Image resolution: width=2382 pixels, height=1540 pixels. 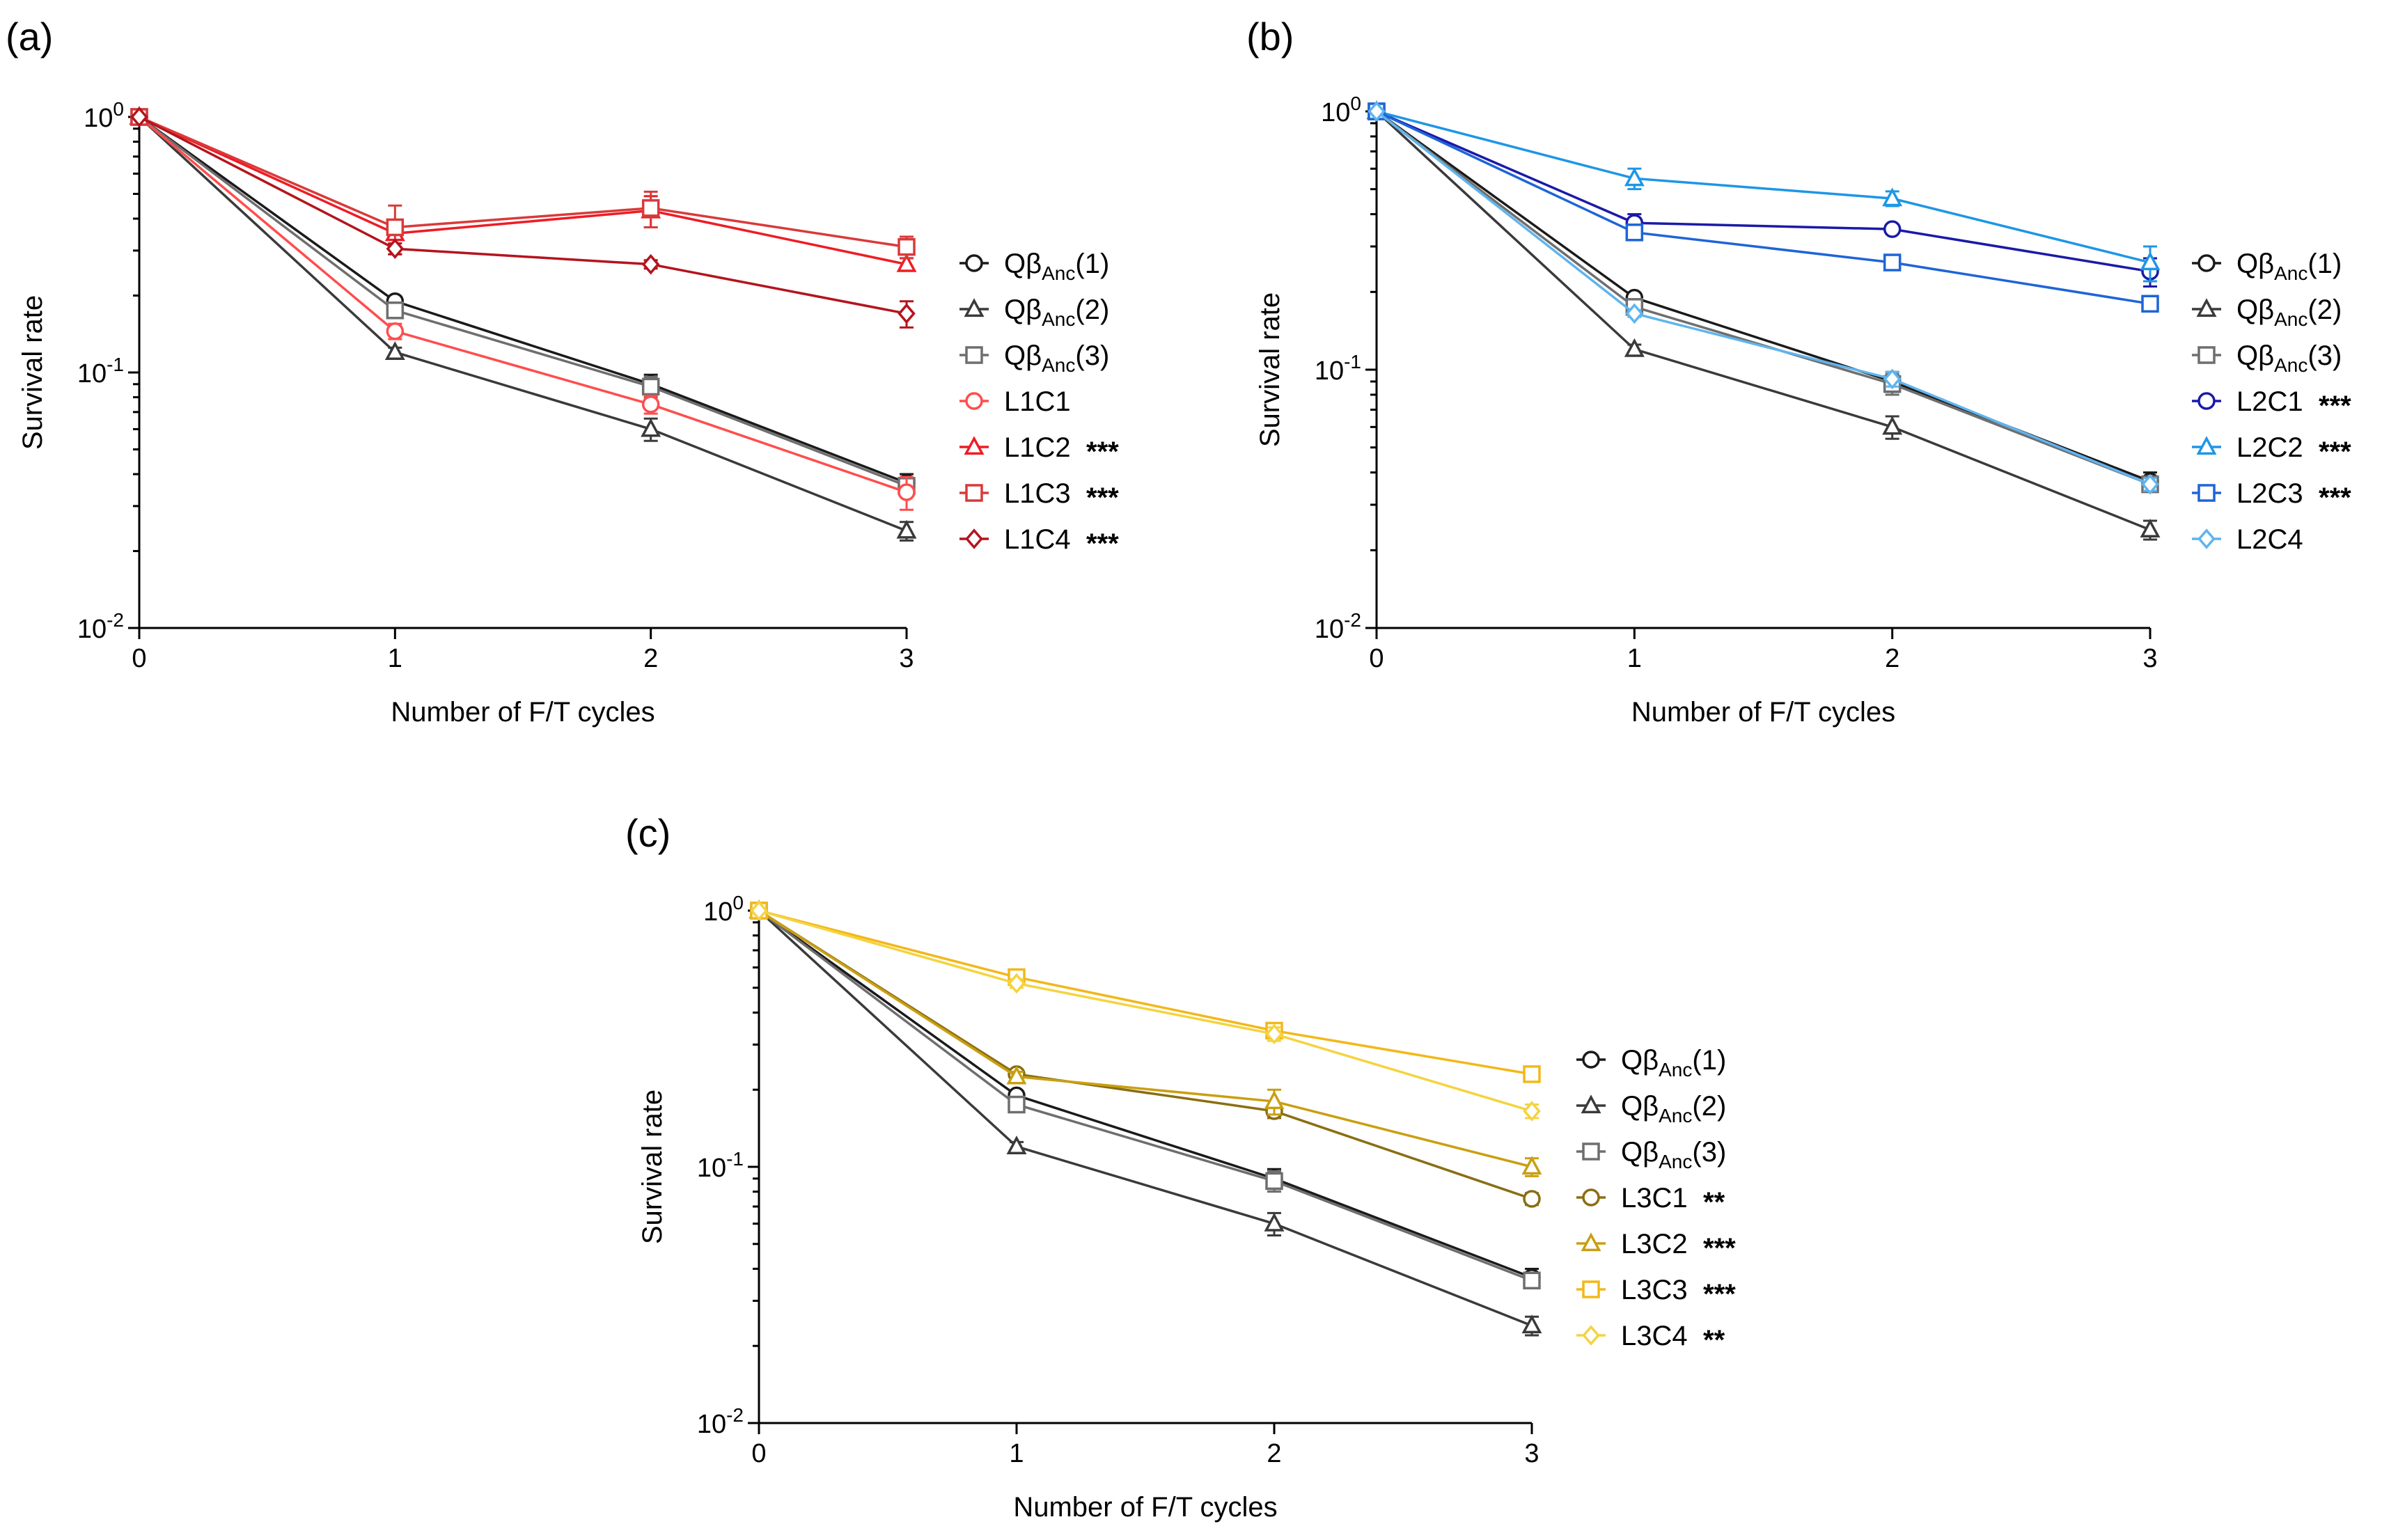 I want to click on x-axis-label: Number of F/T cycles, so click(x=1145, y=1507).